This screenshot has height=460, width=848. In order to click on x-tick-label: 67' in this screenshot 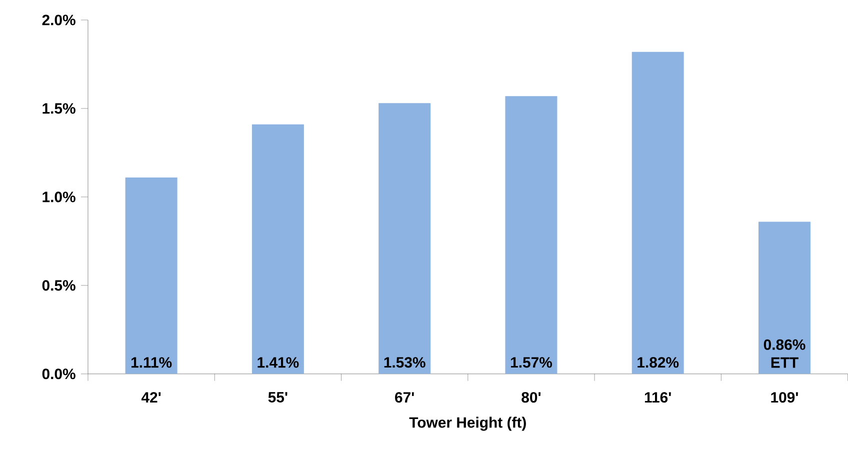, I will do `click(404, 397)`.